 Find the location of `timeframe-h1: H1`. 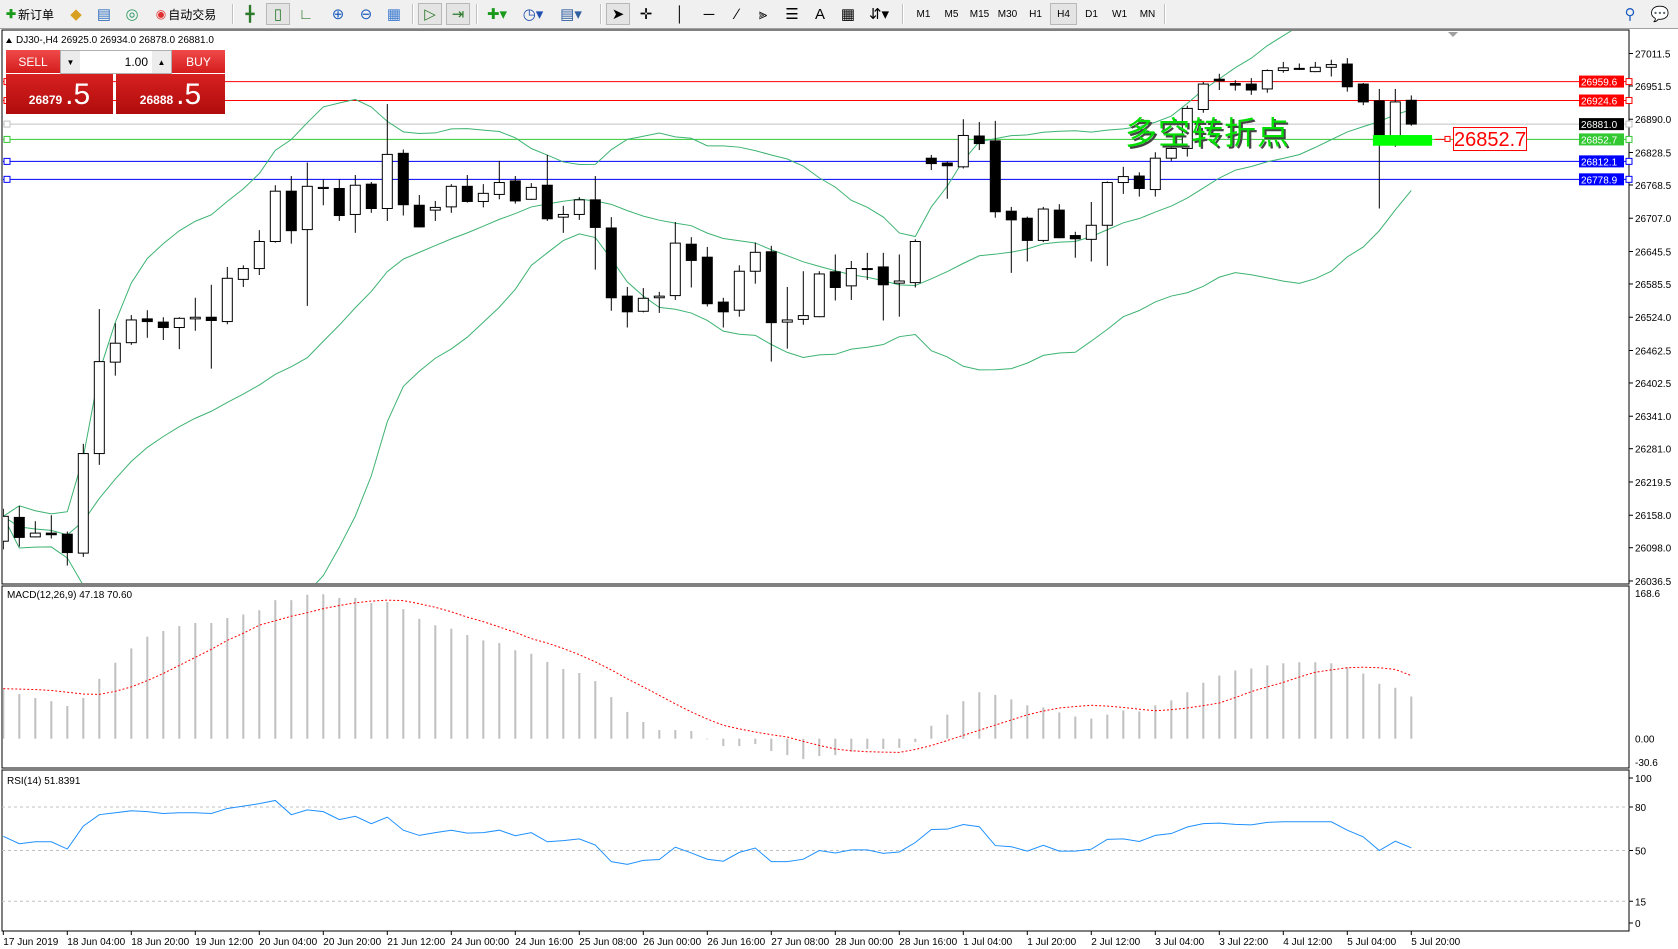

timeframe-h1: H1 is located at coordinates (1035, 14).